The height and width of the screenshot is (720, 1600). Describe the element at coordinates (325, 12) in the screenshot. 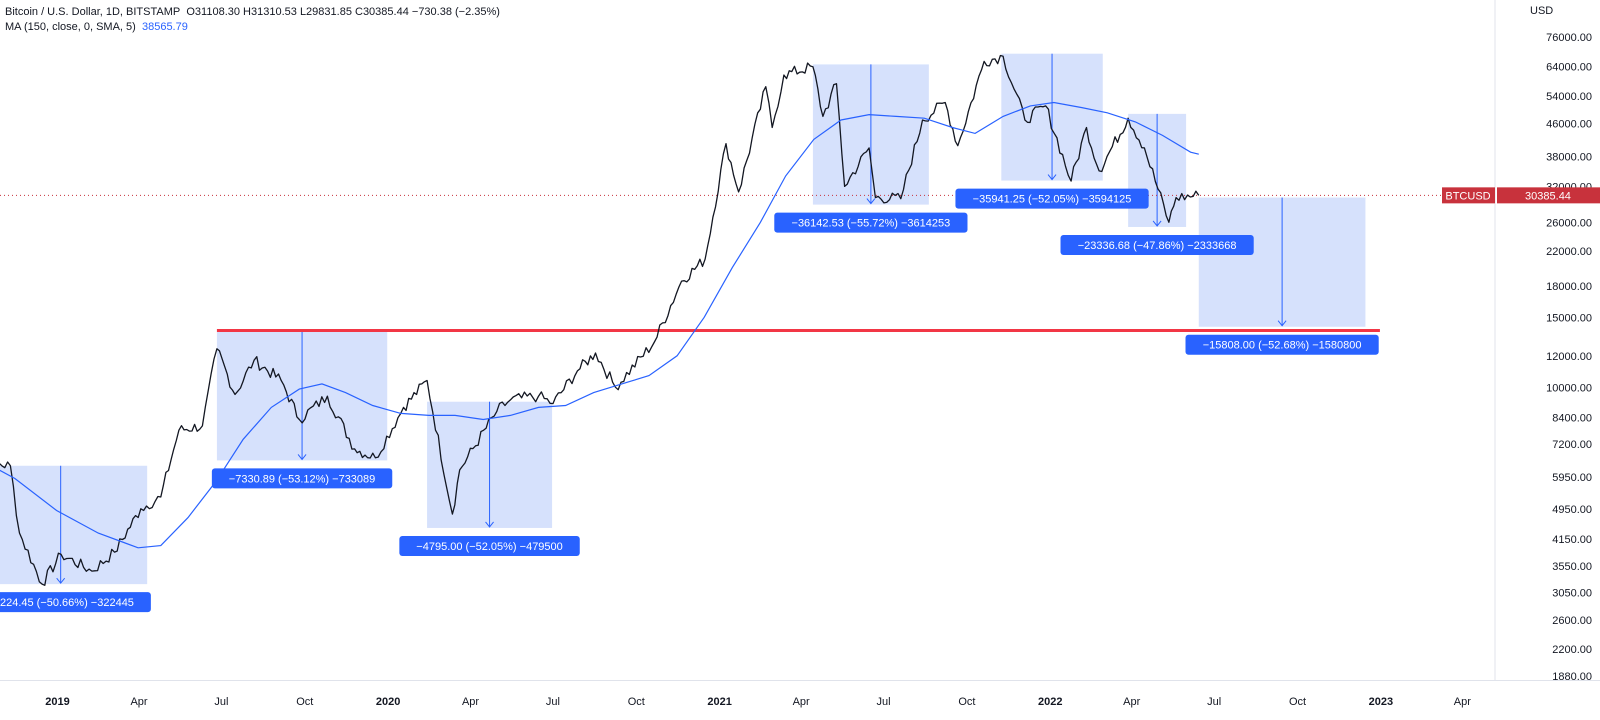

I see `ohlc-low: L29831.85` at that location.